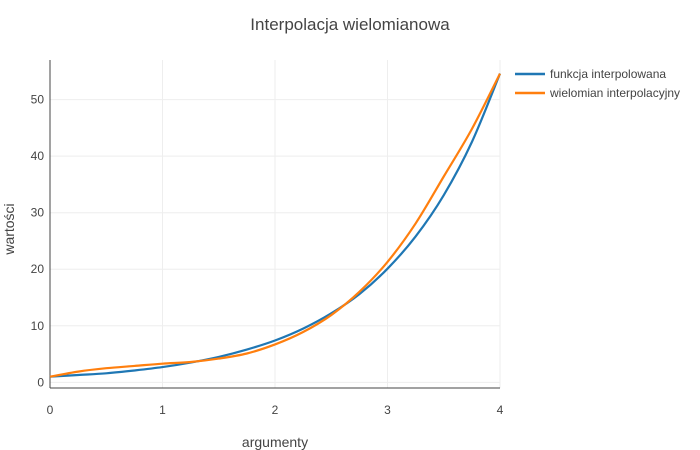  I want to click on legend-label-series-2: wielomian interpolacyjny, so click(614, 93).